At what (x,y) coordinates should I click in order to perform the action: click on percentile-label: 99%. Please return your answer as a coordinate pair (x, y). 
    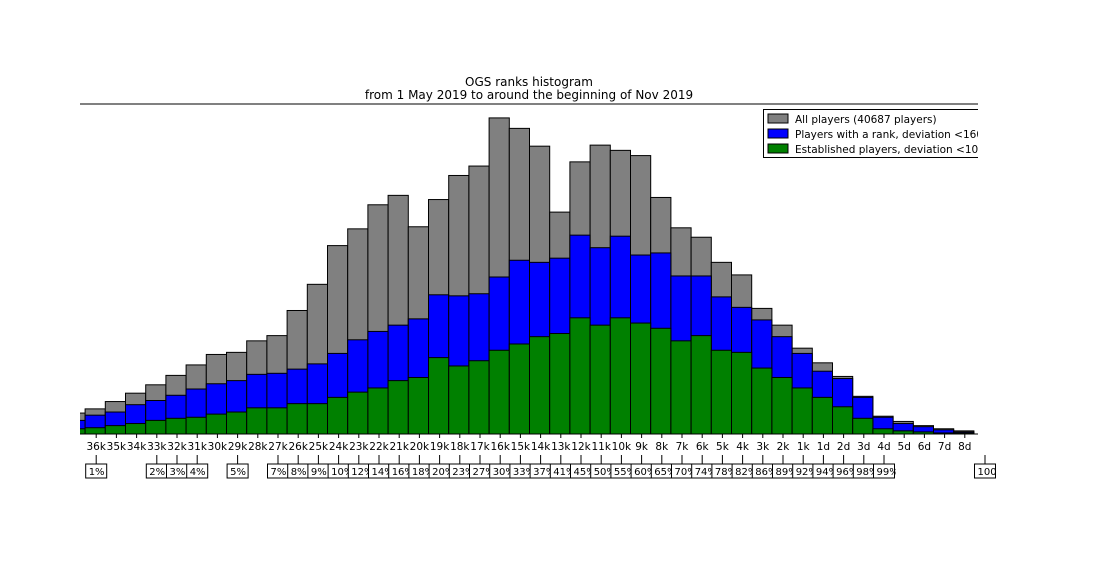
    Looking at the image, I should click on (888, 472).